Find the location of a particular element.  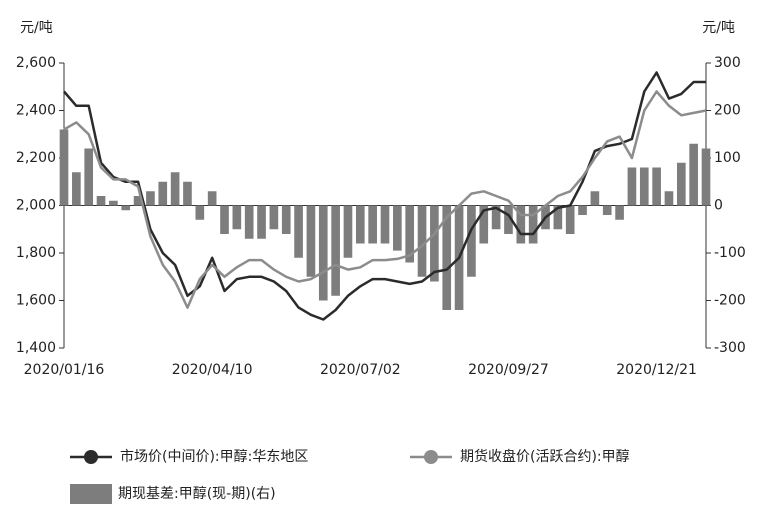

y2-tick-label: -200 is located at coordinates (730, 301).